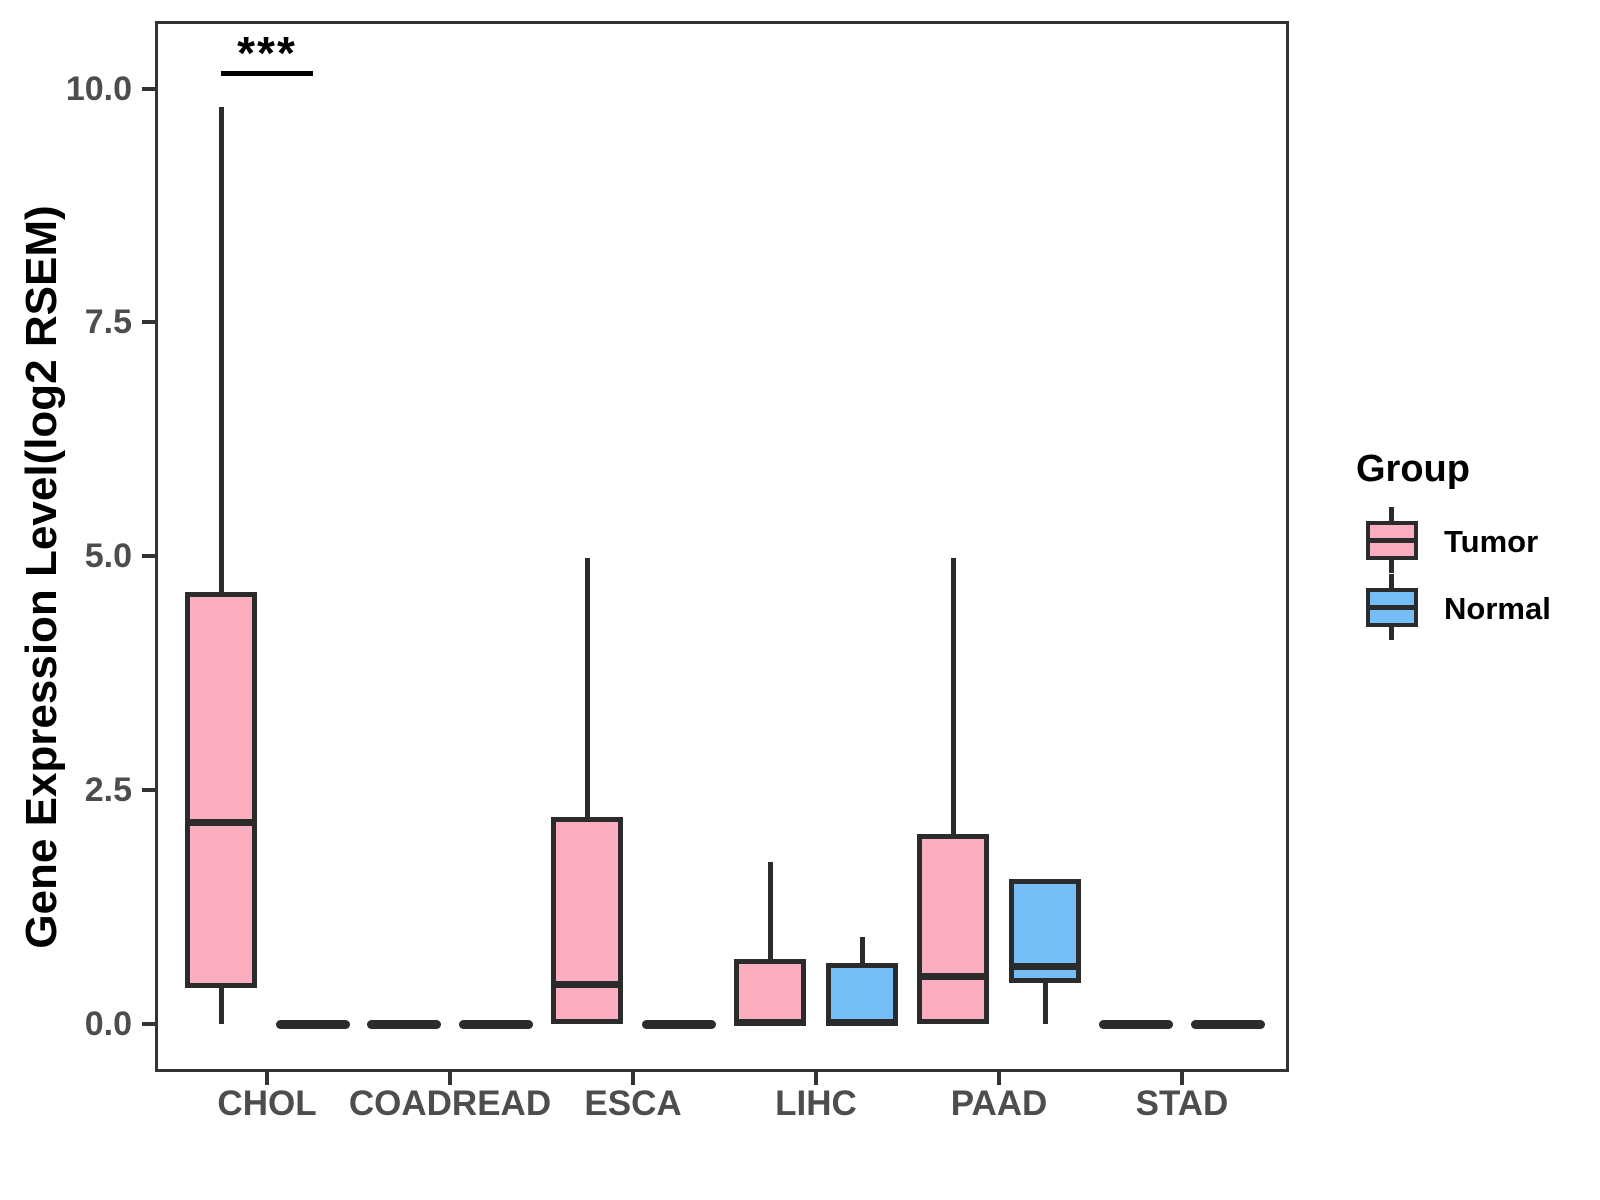 The width and height of the screenshot is (1600, 1200). What do you see at coordinates (1182, 1103) in the screenshot?
I see `x-label-STAD: STAD` at bounding box center [1182, 1103].